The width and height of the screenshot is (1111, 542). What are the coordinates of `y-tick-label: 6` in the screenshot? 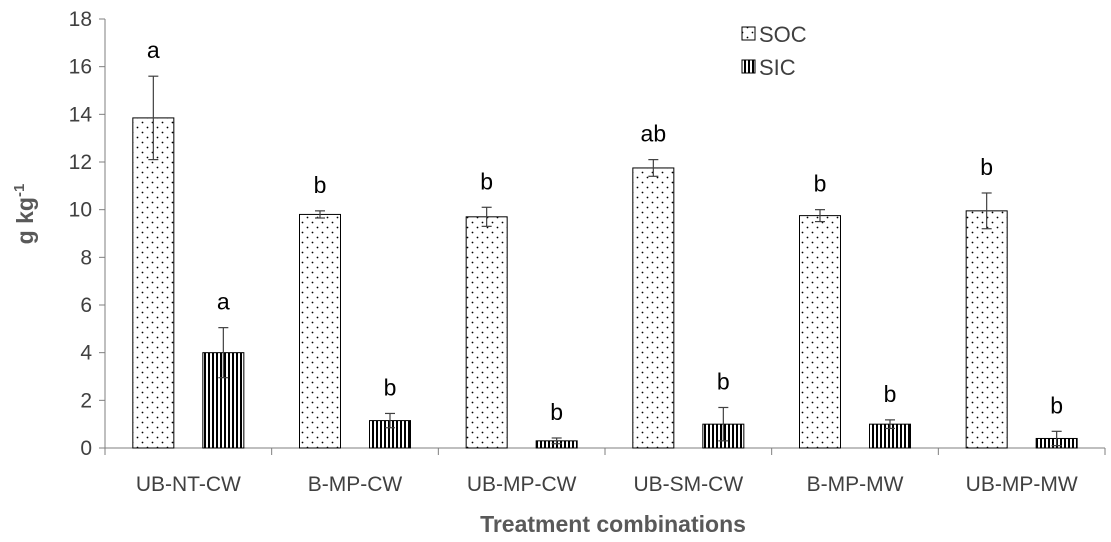 It's located at (86, 305).